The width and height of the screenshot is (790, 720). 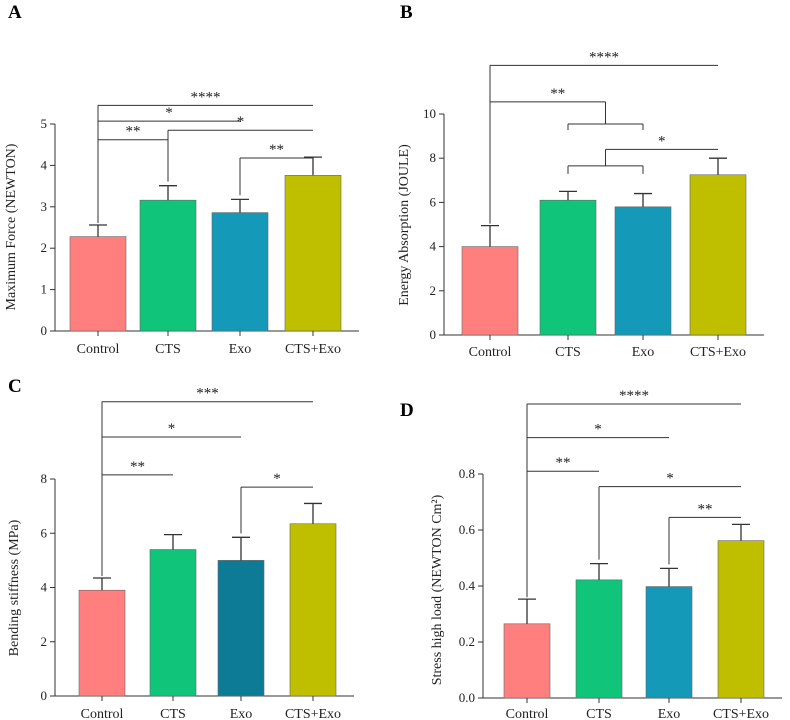 I want to click on y-tick-label: 0.4, so click(x=467, y=585).